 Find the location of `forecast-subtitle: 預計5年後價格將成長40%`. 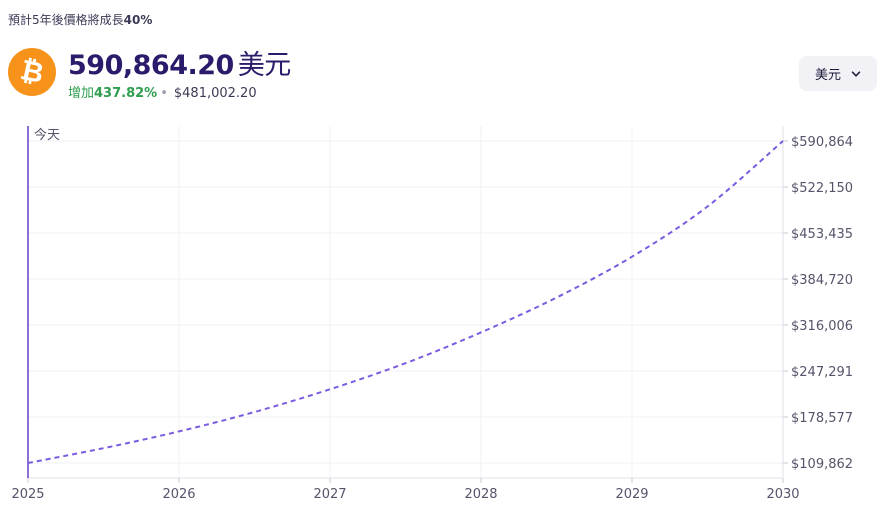

forecast-subtitle: 預計5年後價格將成長40% is located at coordinates (80, 19).